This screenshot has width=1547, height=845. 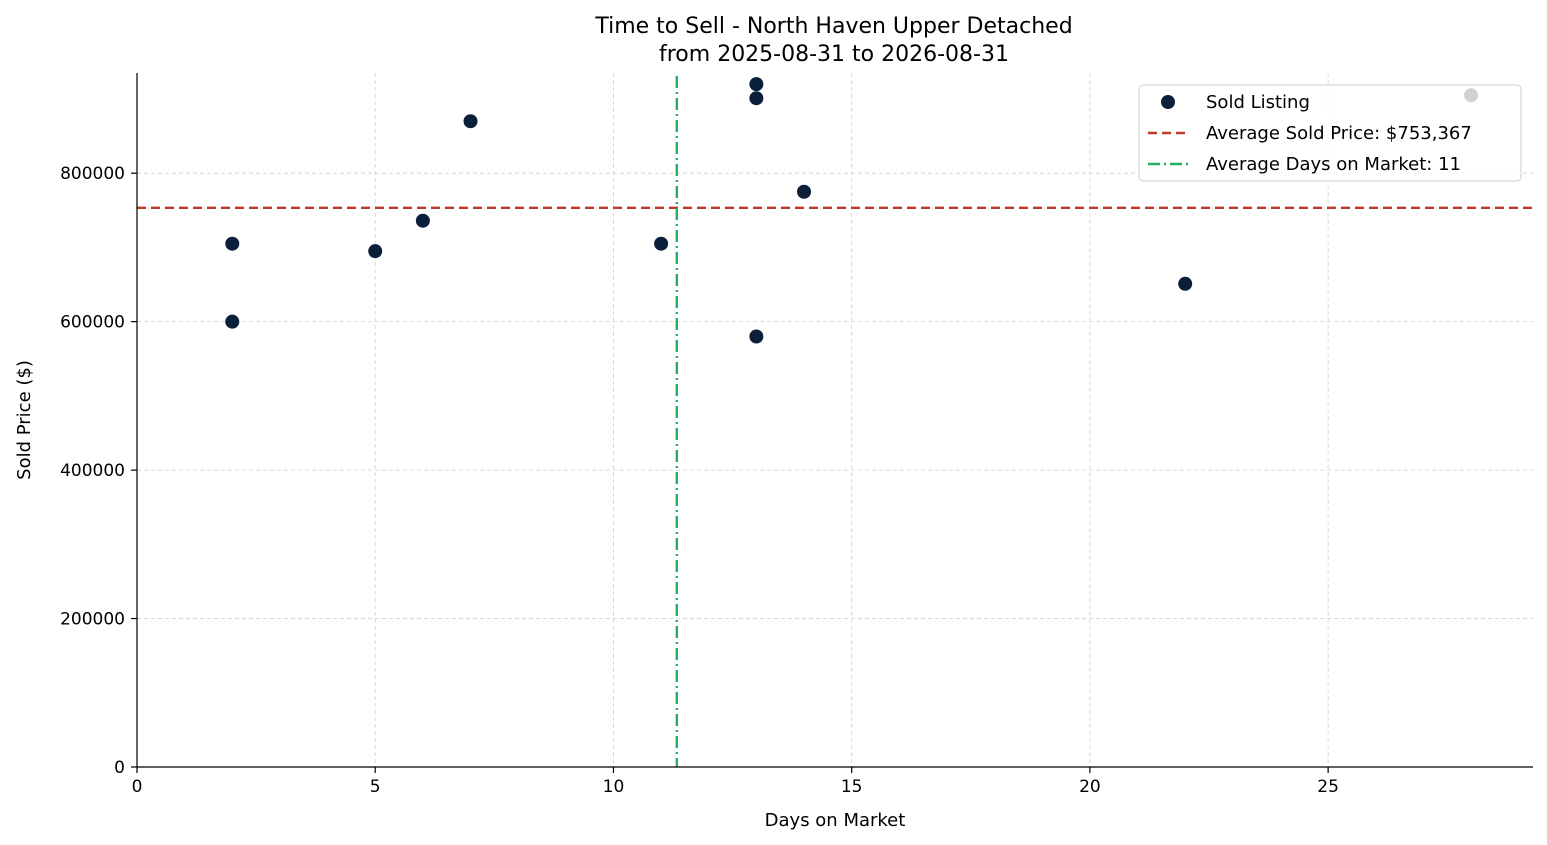 I want to click on legend-label: Average Sold Price: $753,367, so click(x=1339, y=133).